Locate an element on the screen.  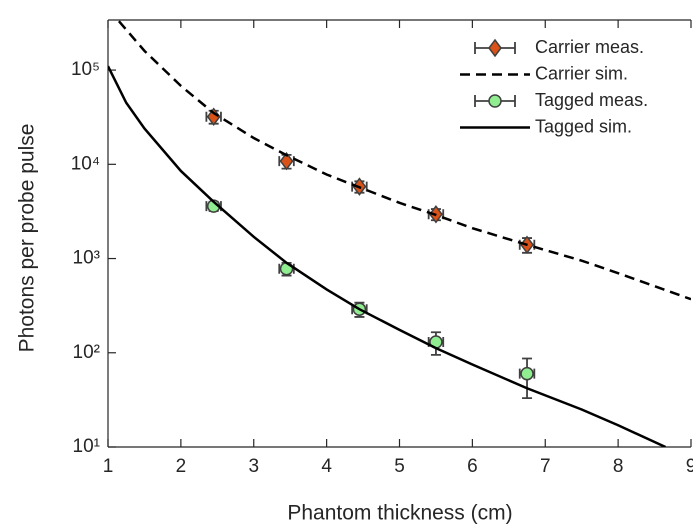
legend-label: Carrier sim. is located at coordinates (581, 73).